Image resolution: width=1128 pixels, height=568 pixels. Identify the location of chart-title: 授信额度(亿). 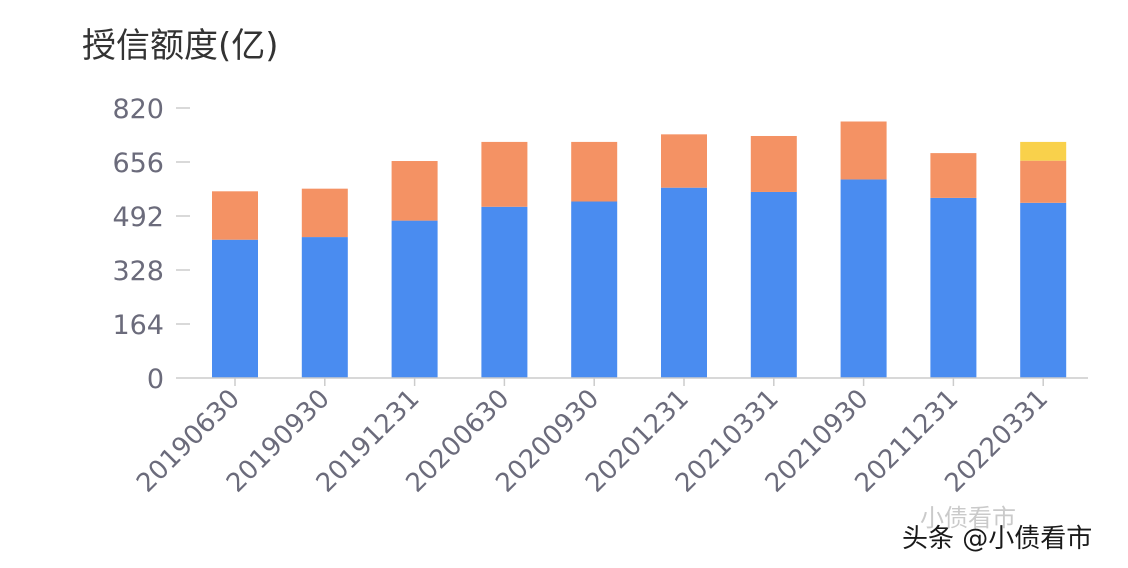
(180, 46).